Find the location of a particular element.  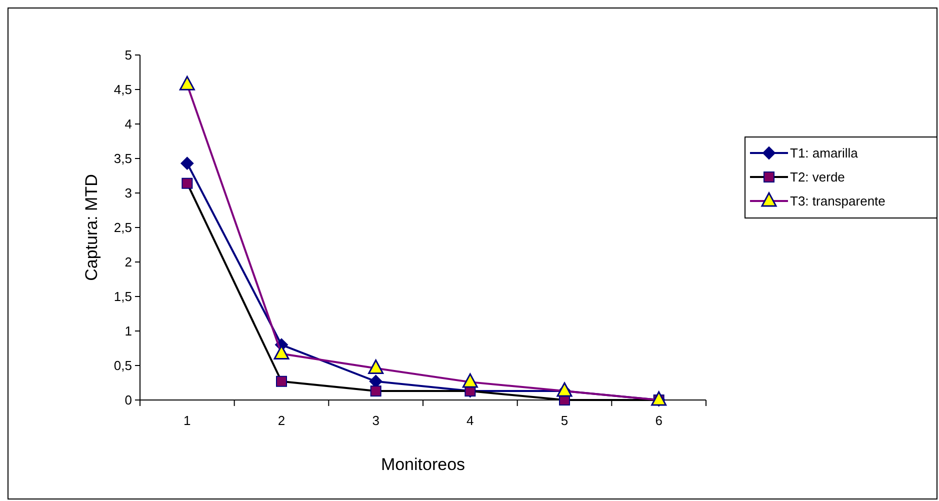

legend-label: T1: amarilla is located at coordinates (824, 153).